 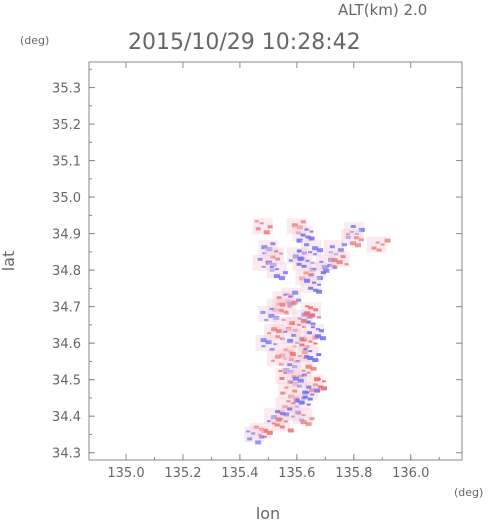 What do you see at coordinates (353, 473) in the screenshot?
I see `x-tick-label: 135.8` at bounding box center [353, 473].